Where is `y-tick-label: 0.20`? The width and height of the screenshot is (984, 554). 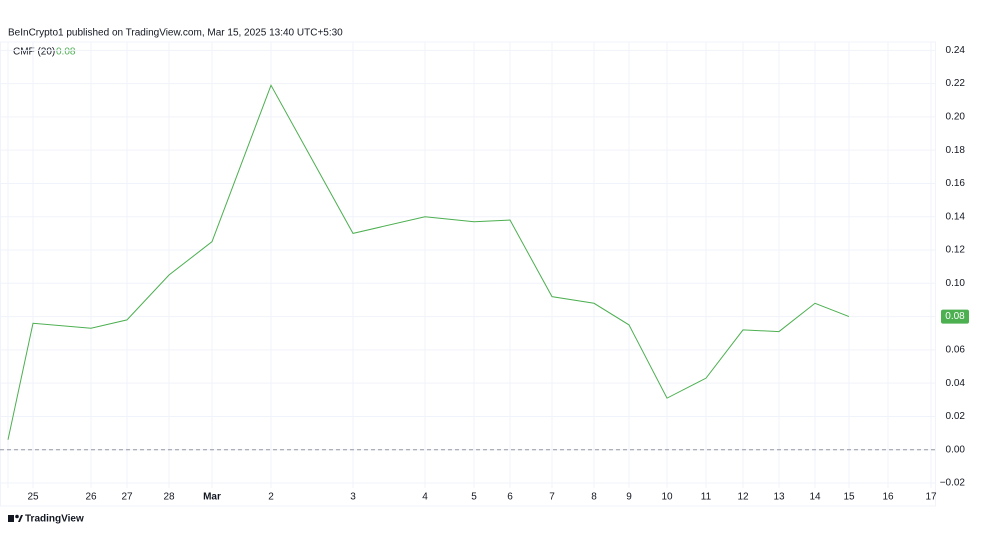 y-tick-label: 0.20 is located at coordinates (956, 117).